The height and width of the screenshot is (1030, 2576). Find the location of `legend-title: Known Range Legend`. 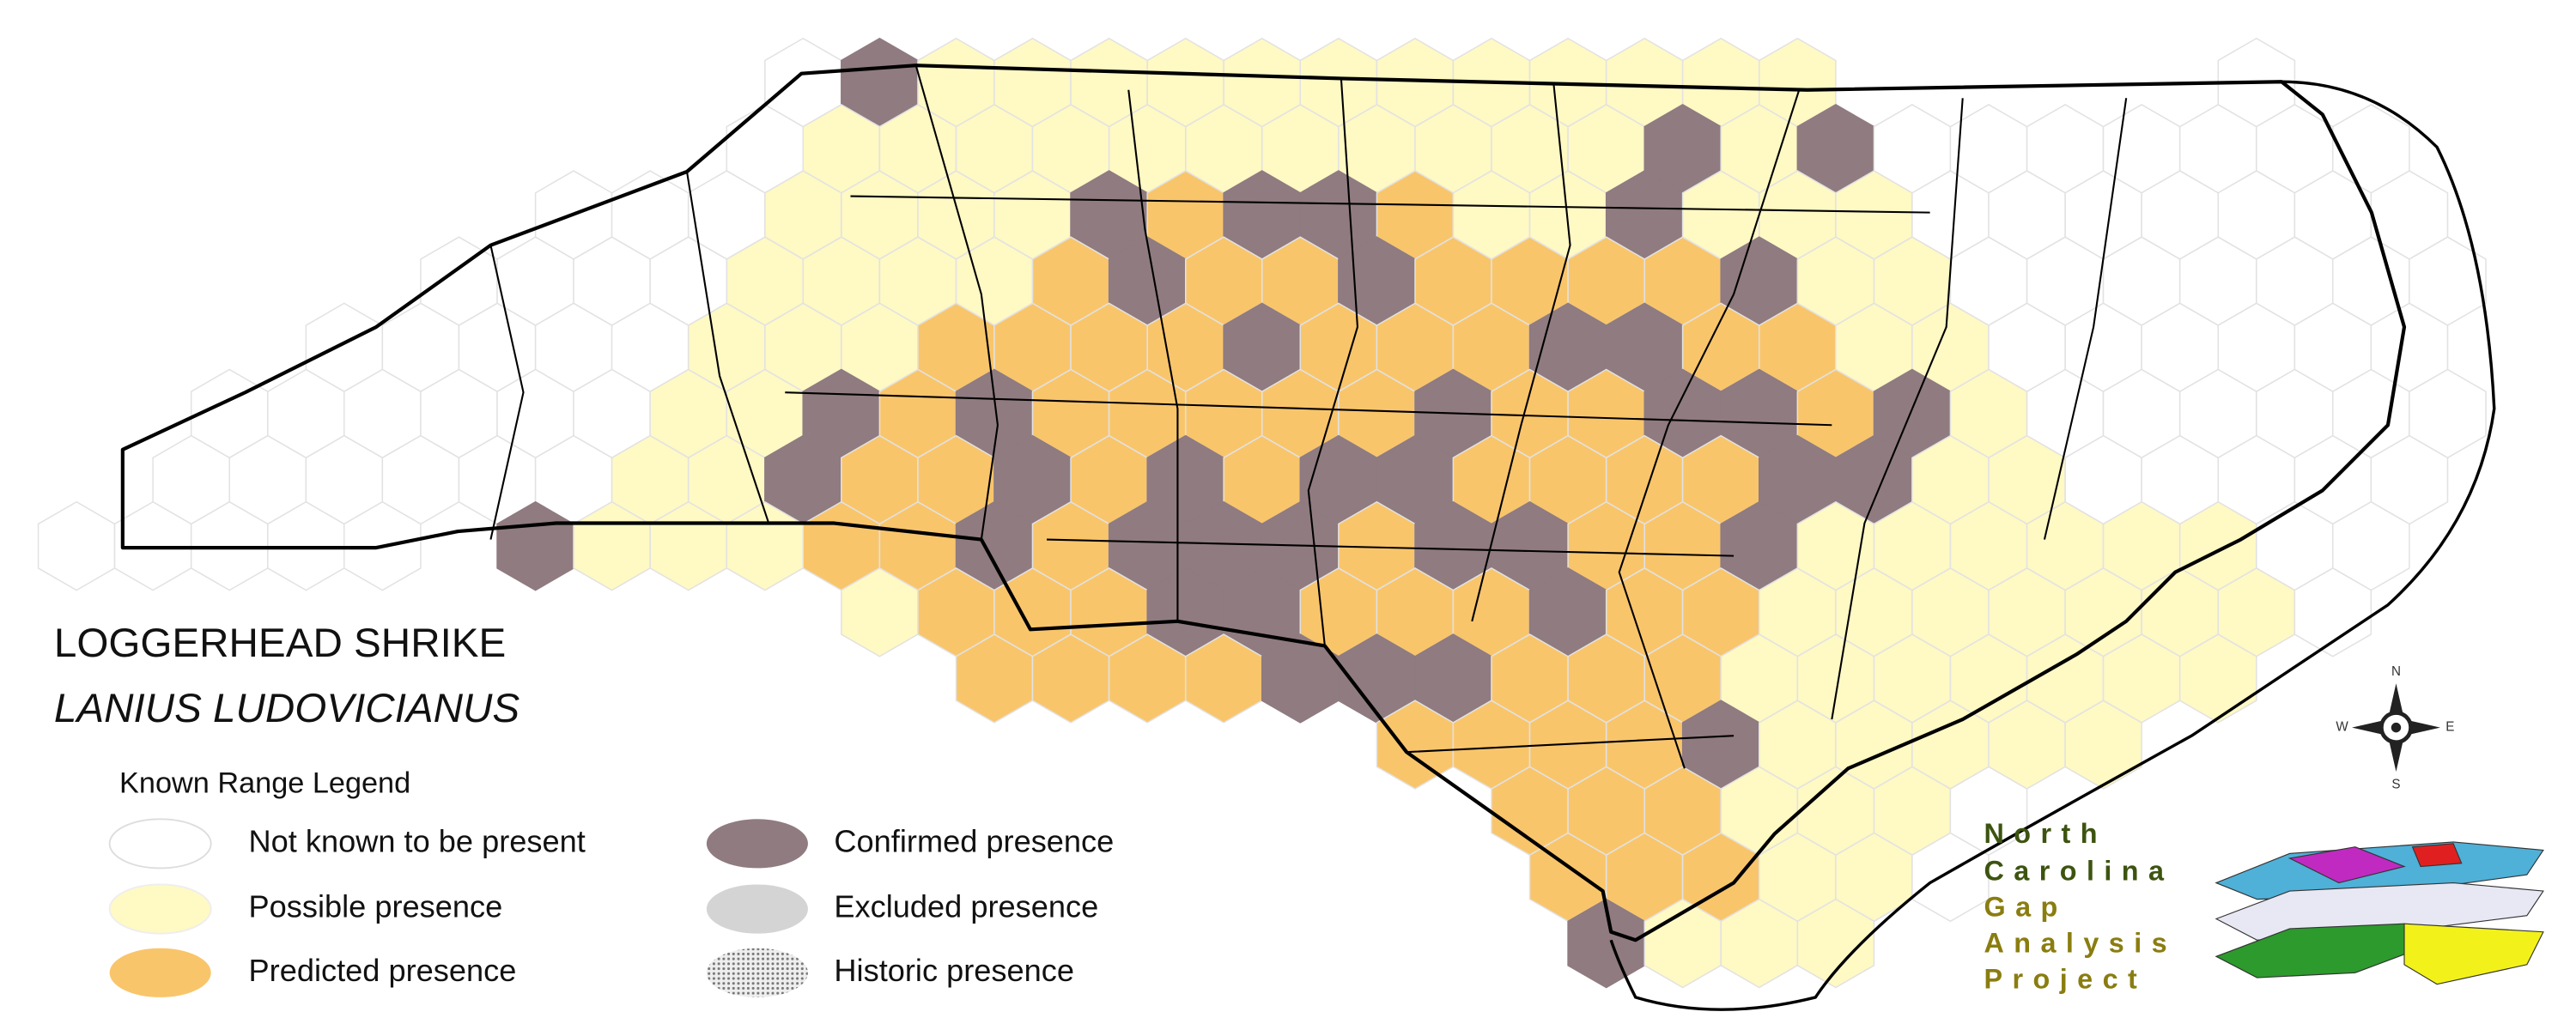

legend-title: Known Range Legend is located at coordinates (264, 782).